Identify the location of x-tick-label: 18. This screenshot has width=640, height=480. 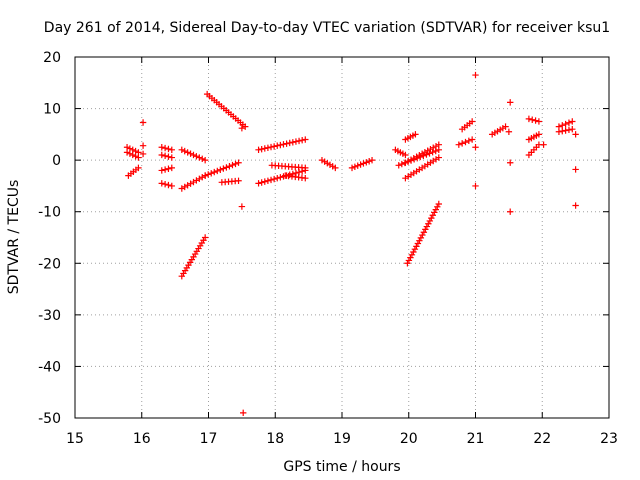
(275, 439).